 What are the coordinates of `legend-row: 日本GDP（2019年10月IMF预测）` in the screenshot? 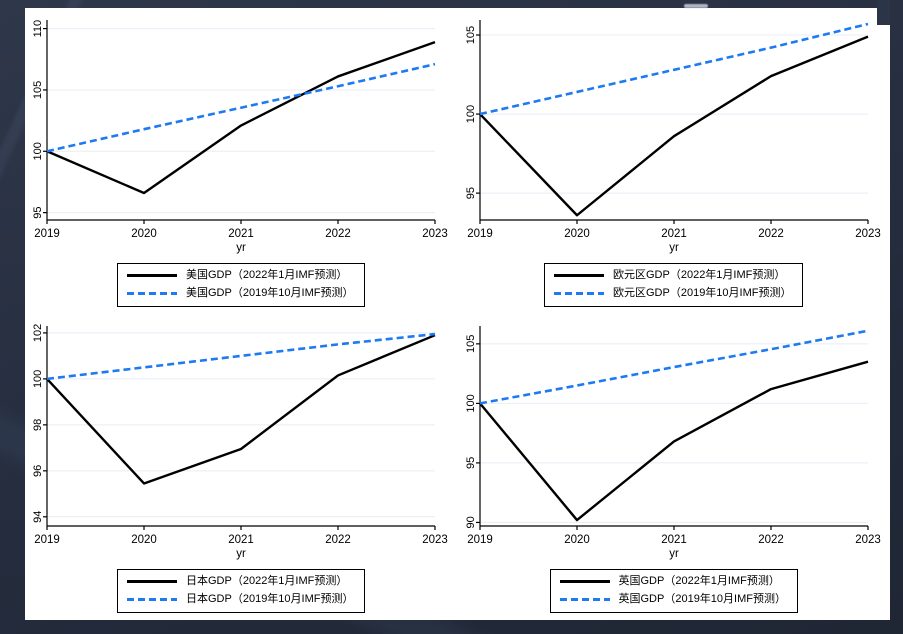 It's located at (240, 600).